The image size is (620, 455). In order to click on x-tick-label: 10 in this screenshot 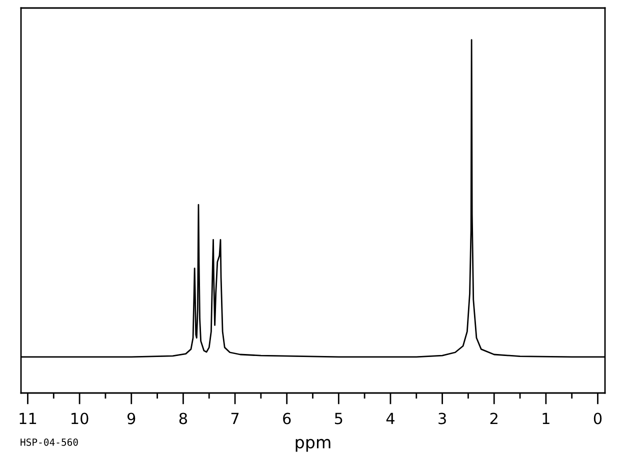, I will do `click(80, 418)`.